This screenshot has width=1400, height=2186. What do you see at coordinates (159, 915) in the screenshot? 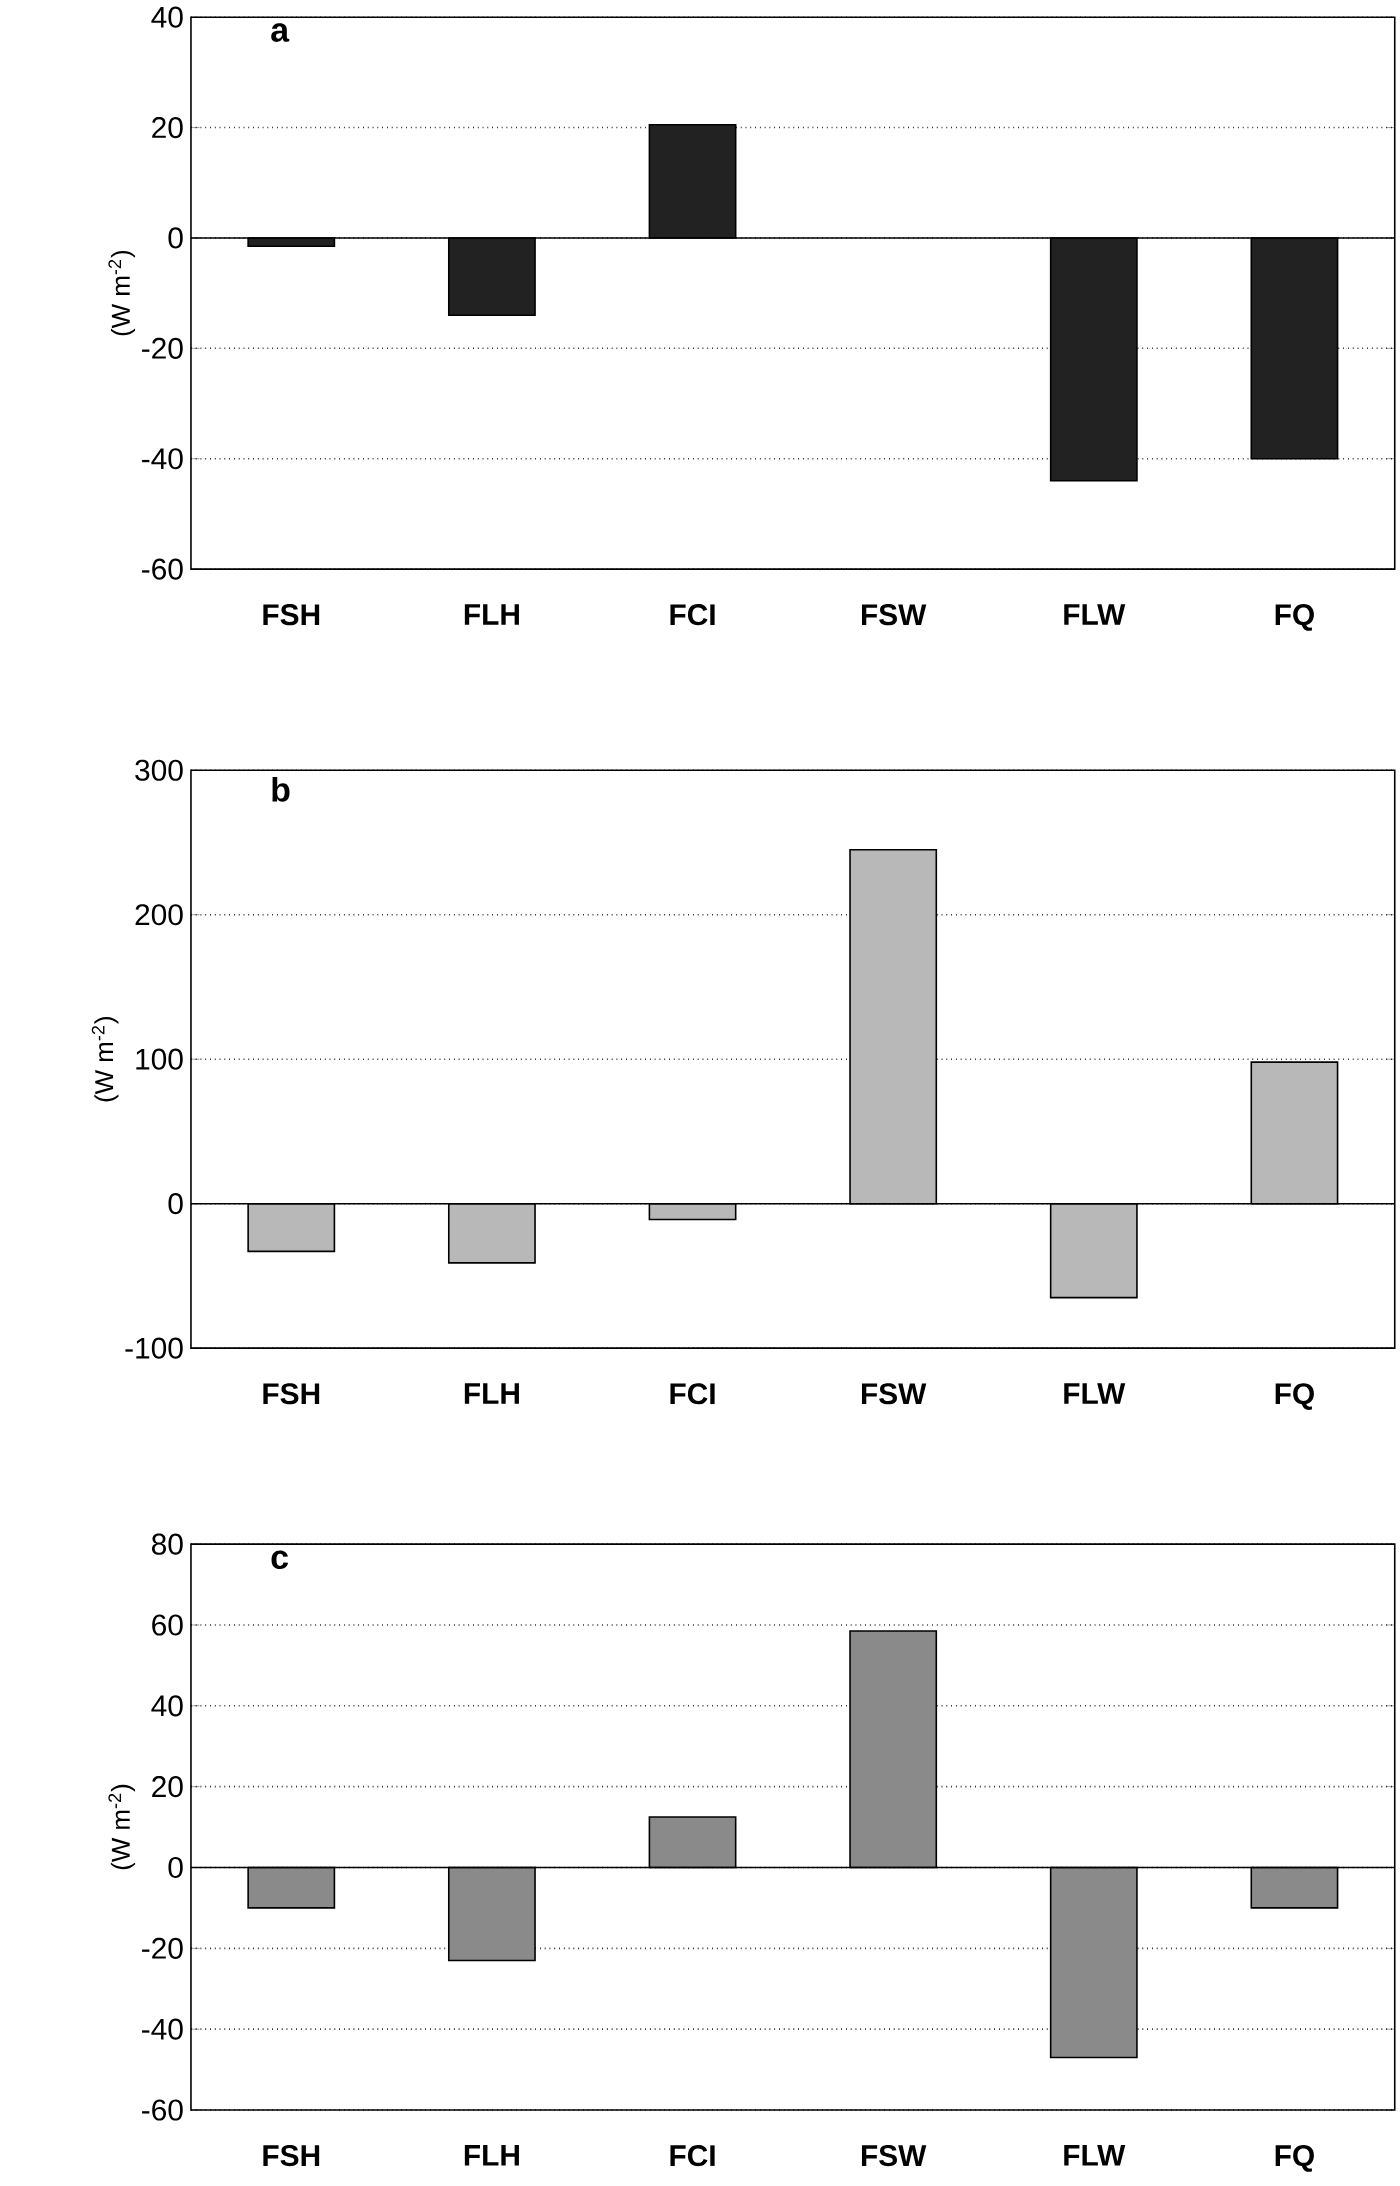
I see `y-tick-label: 200` at bounding box center [159, 915].